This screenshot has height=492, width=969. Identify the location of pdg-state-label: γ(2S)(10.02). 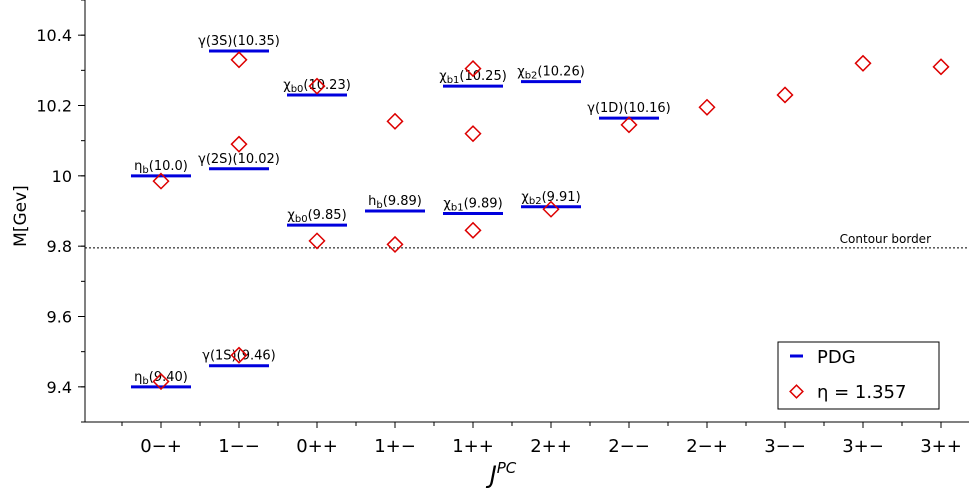
(239, 159).